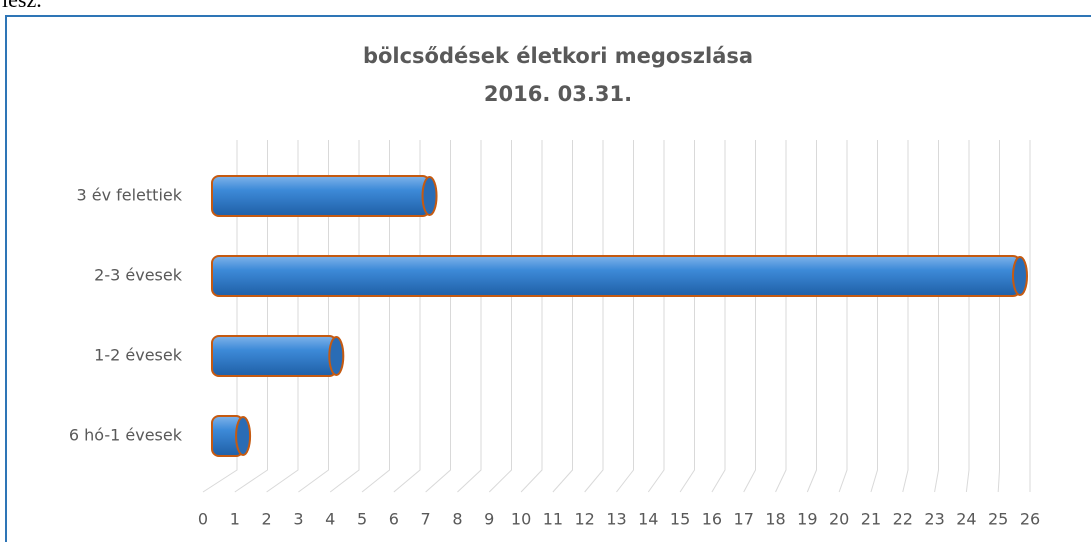 Image resolution: width=1091 pixels, height=542 pixels. Describe the element at coordinates (744, 519) in the screenshot. I see `x-tick-label: 17` at that location.